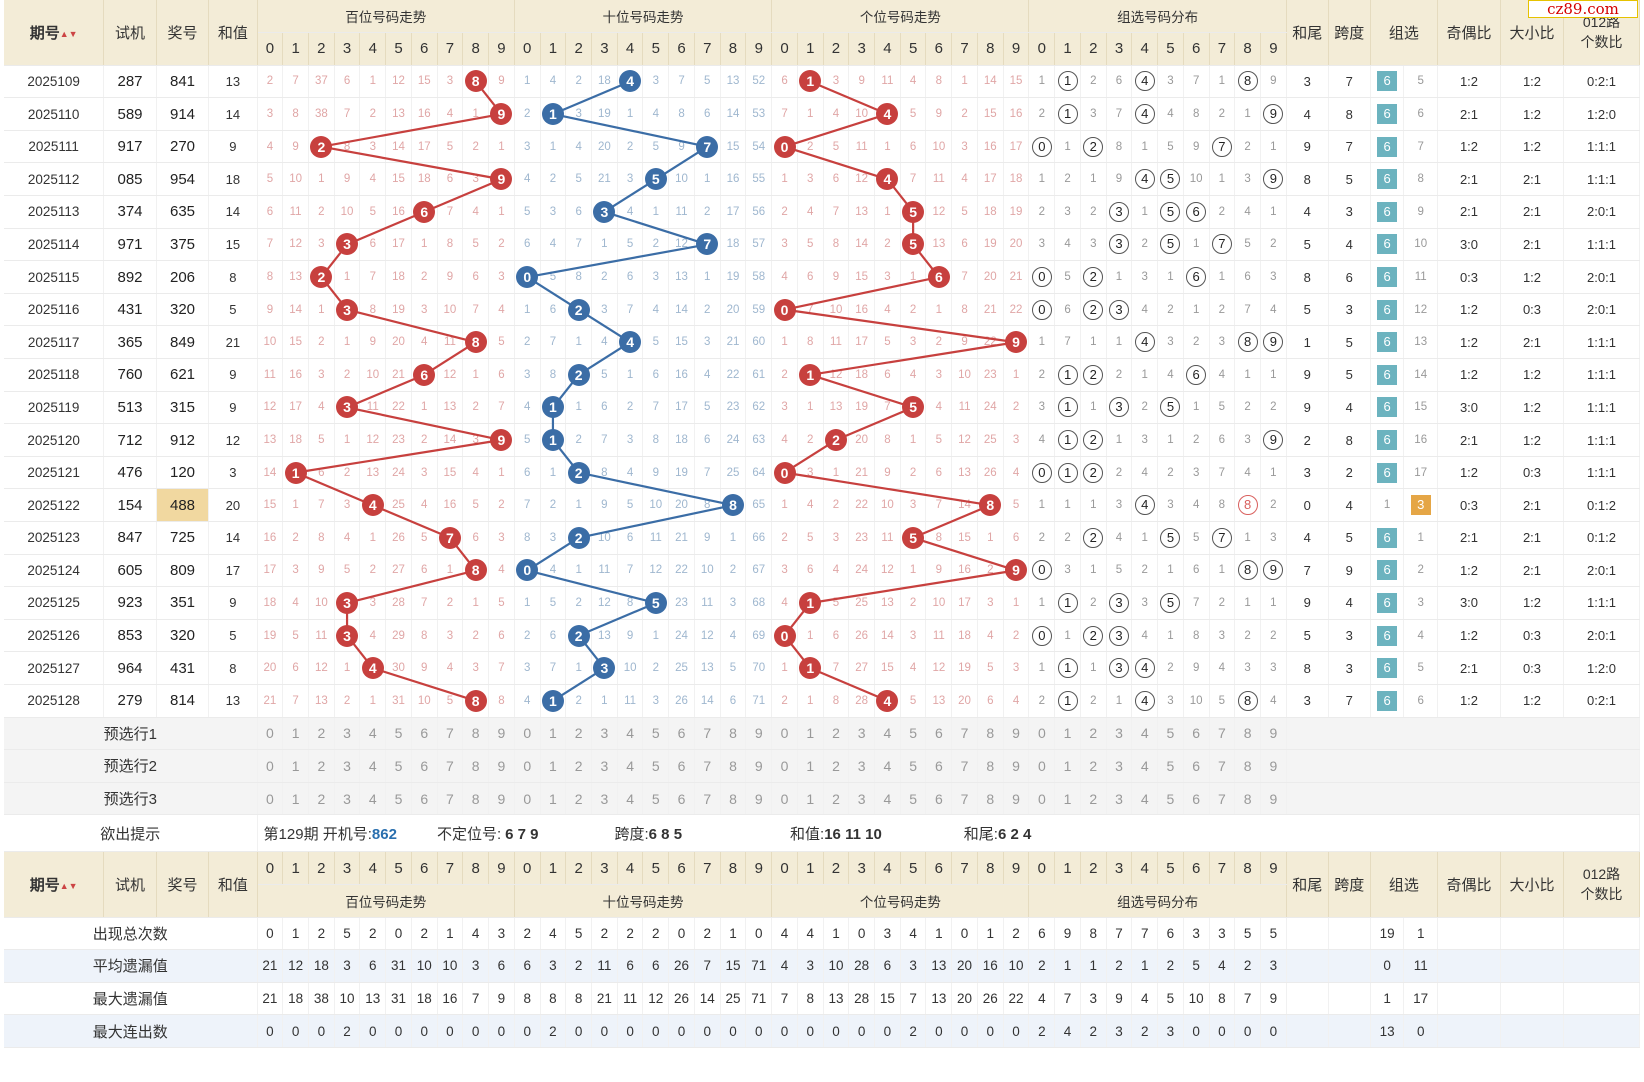 This screenshot has height=1082, width=1644. Describe the element at coordinates (1583, 9) in the screenshot. I see `site-logo: cz89.com` at that location.